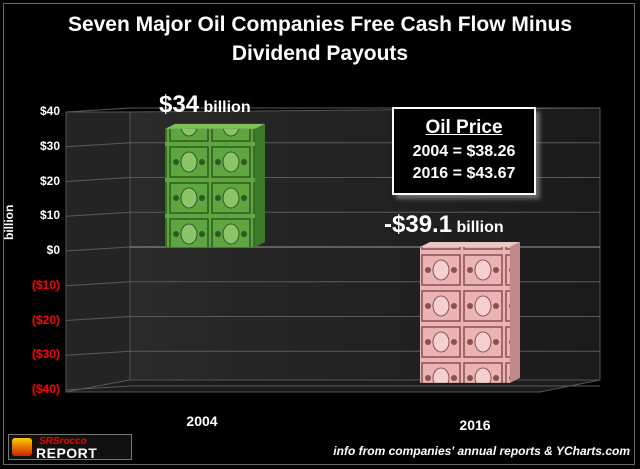  I want to click on oil-price-title: Oil Price, so click(464, 127).